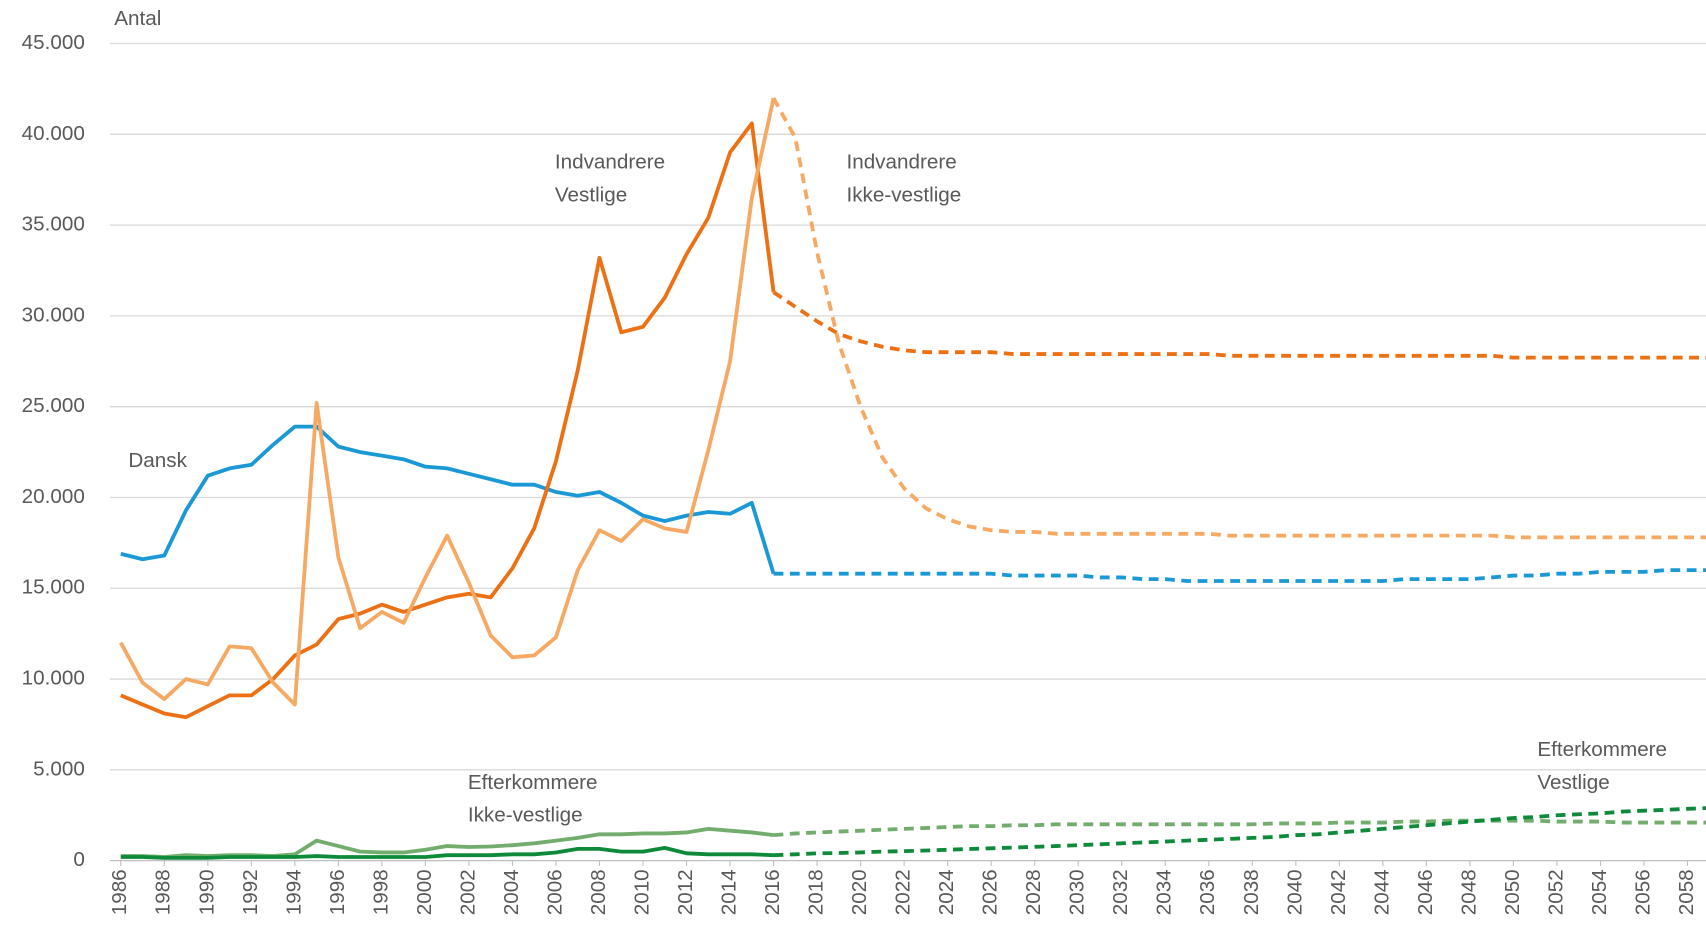 The height and width of the screenshot is (927, 1706). What do you see at coordinates (467, 892) in the screenshot?
I see `x-tick-label: 2002` at bounding box center [467, 892].